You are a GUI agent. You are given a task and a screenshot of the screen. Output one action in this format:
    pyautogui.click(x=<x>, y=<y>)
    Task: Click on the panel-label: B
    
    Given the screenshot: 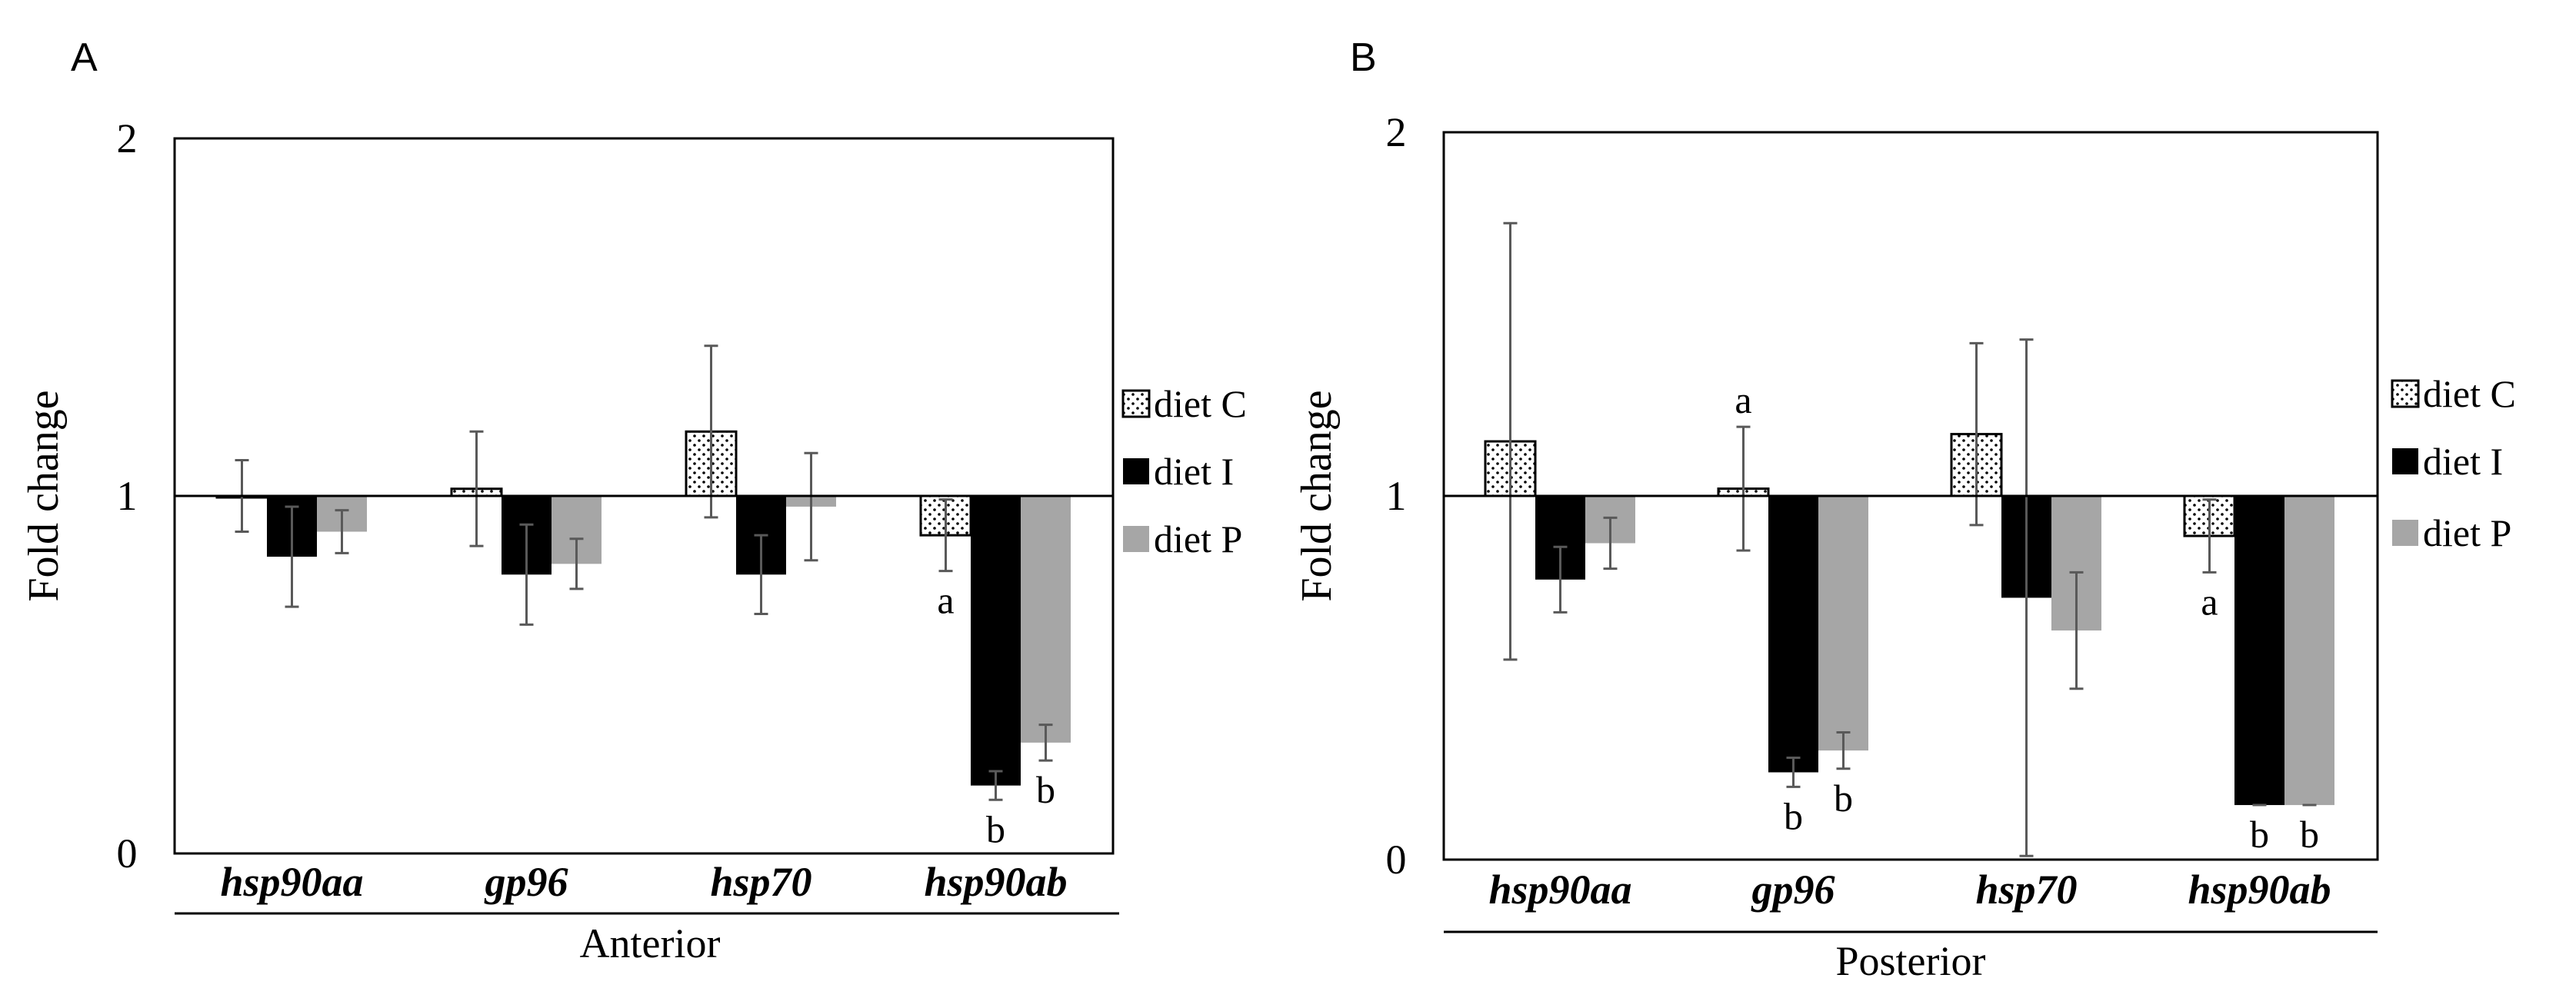 What is the action you would take?
    pyautogui.click(x=1363, y=57)
    